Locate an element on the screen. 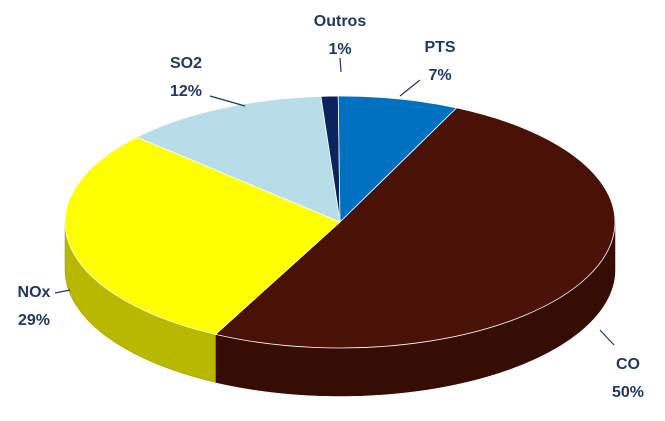 This screenshot has width=665, height=421. slice-label: PTS is located at coordinates (439, 47).